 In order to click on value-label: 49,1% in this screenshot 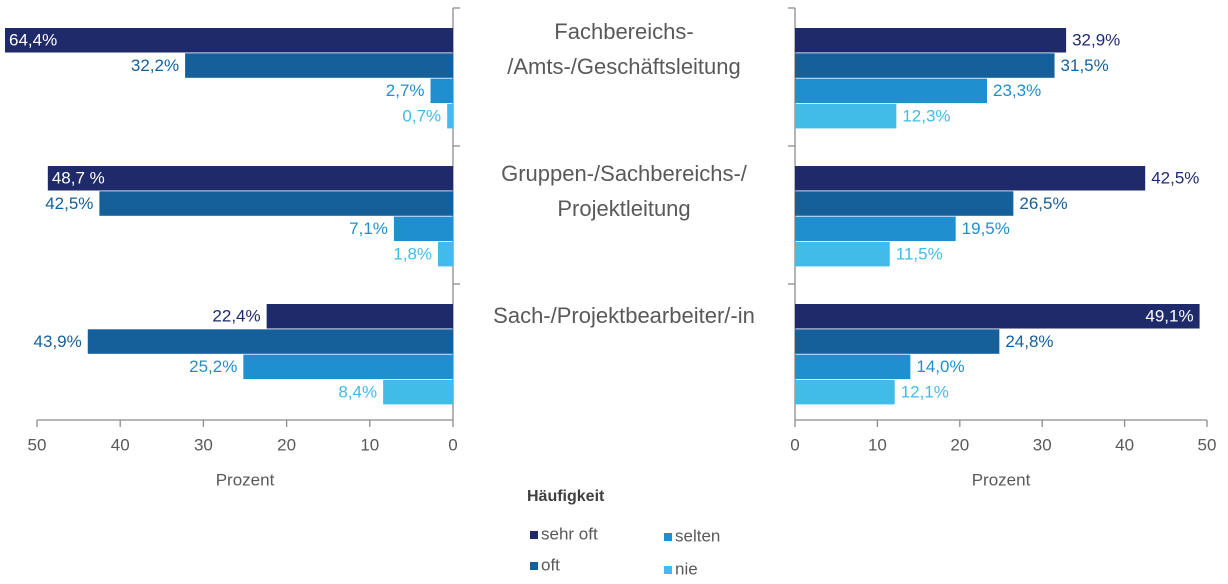, I will do `click(1169, 315)`.